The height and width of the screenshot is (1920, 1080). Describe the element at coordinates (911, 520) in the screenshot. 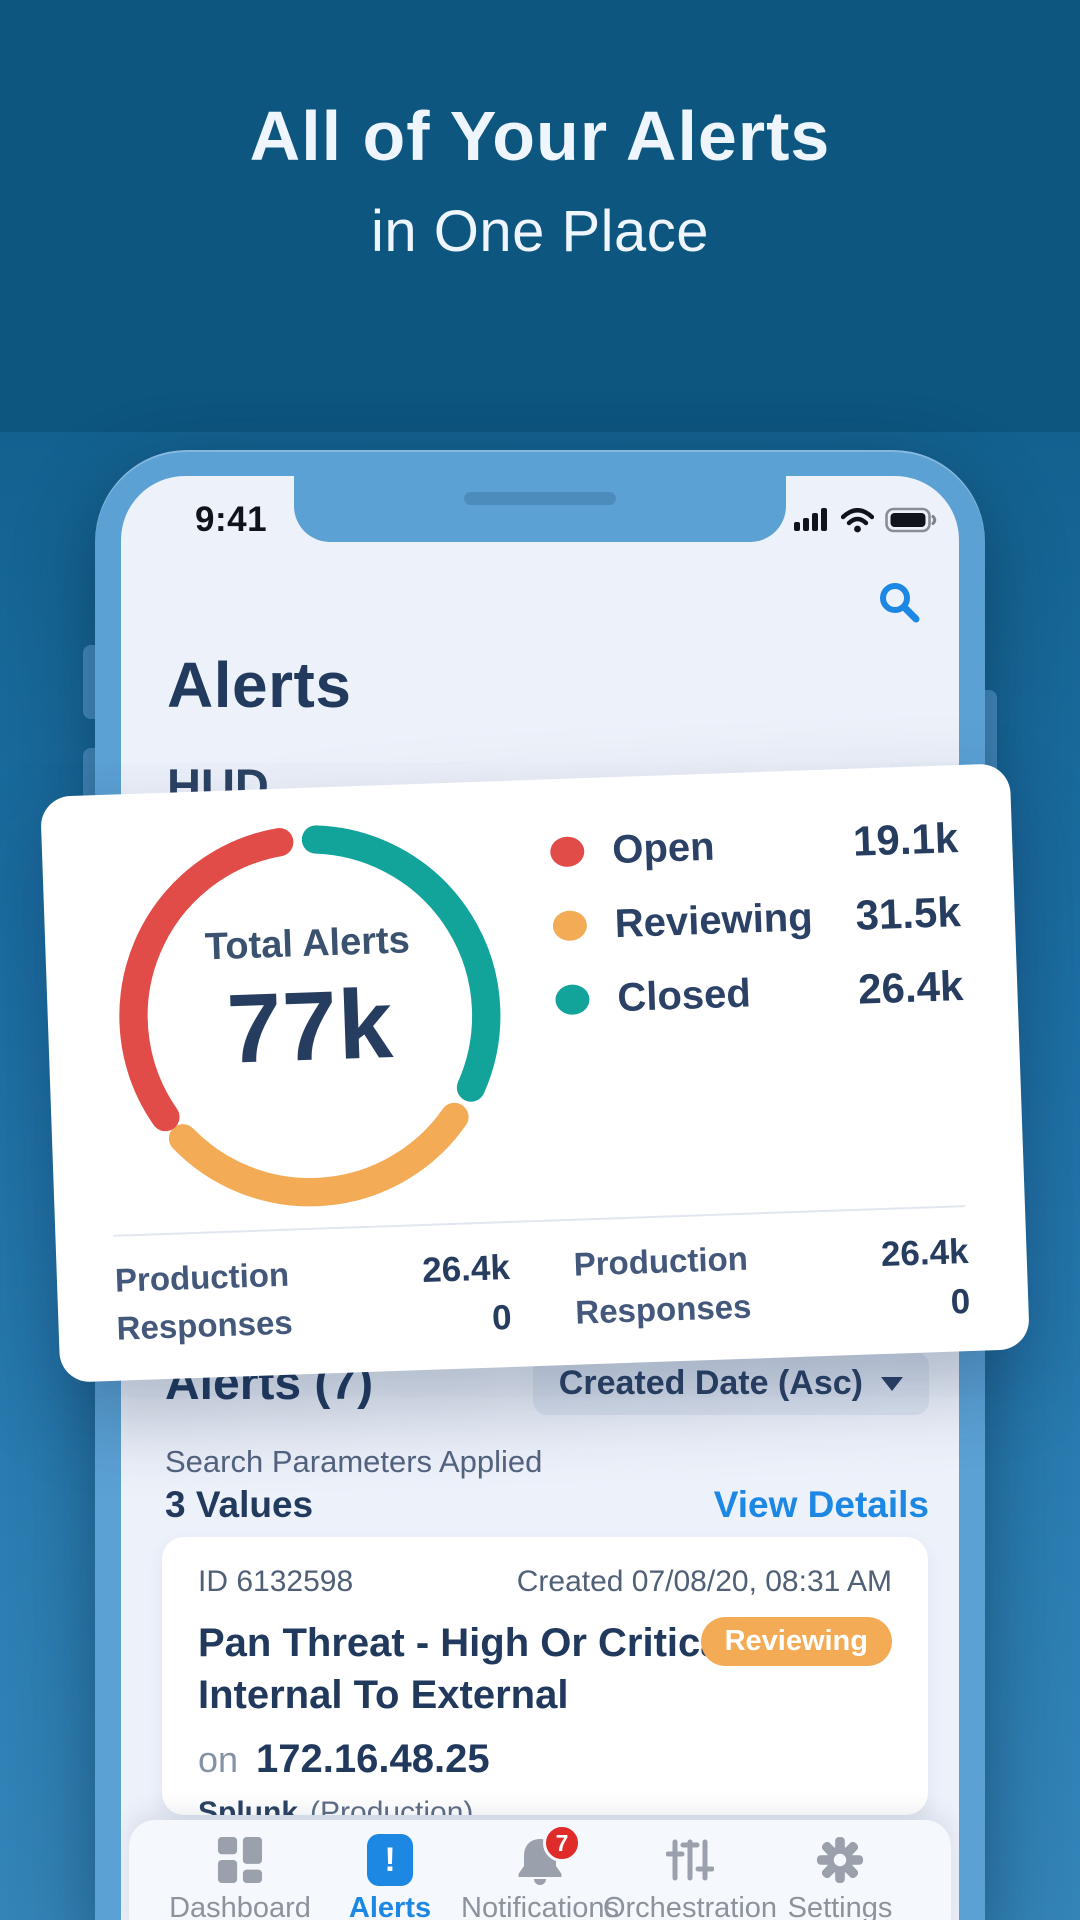

I see `battery-icon` at that location.